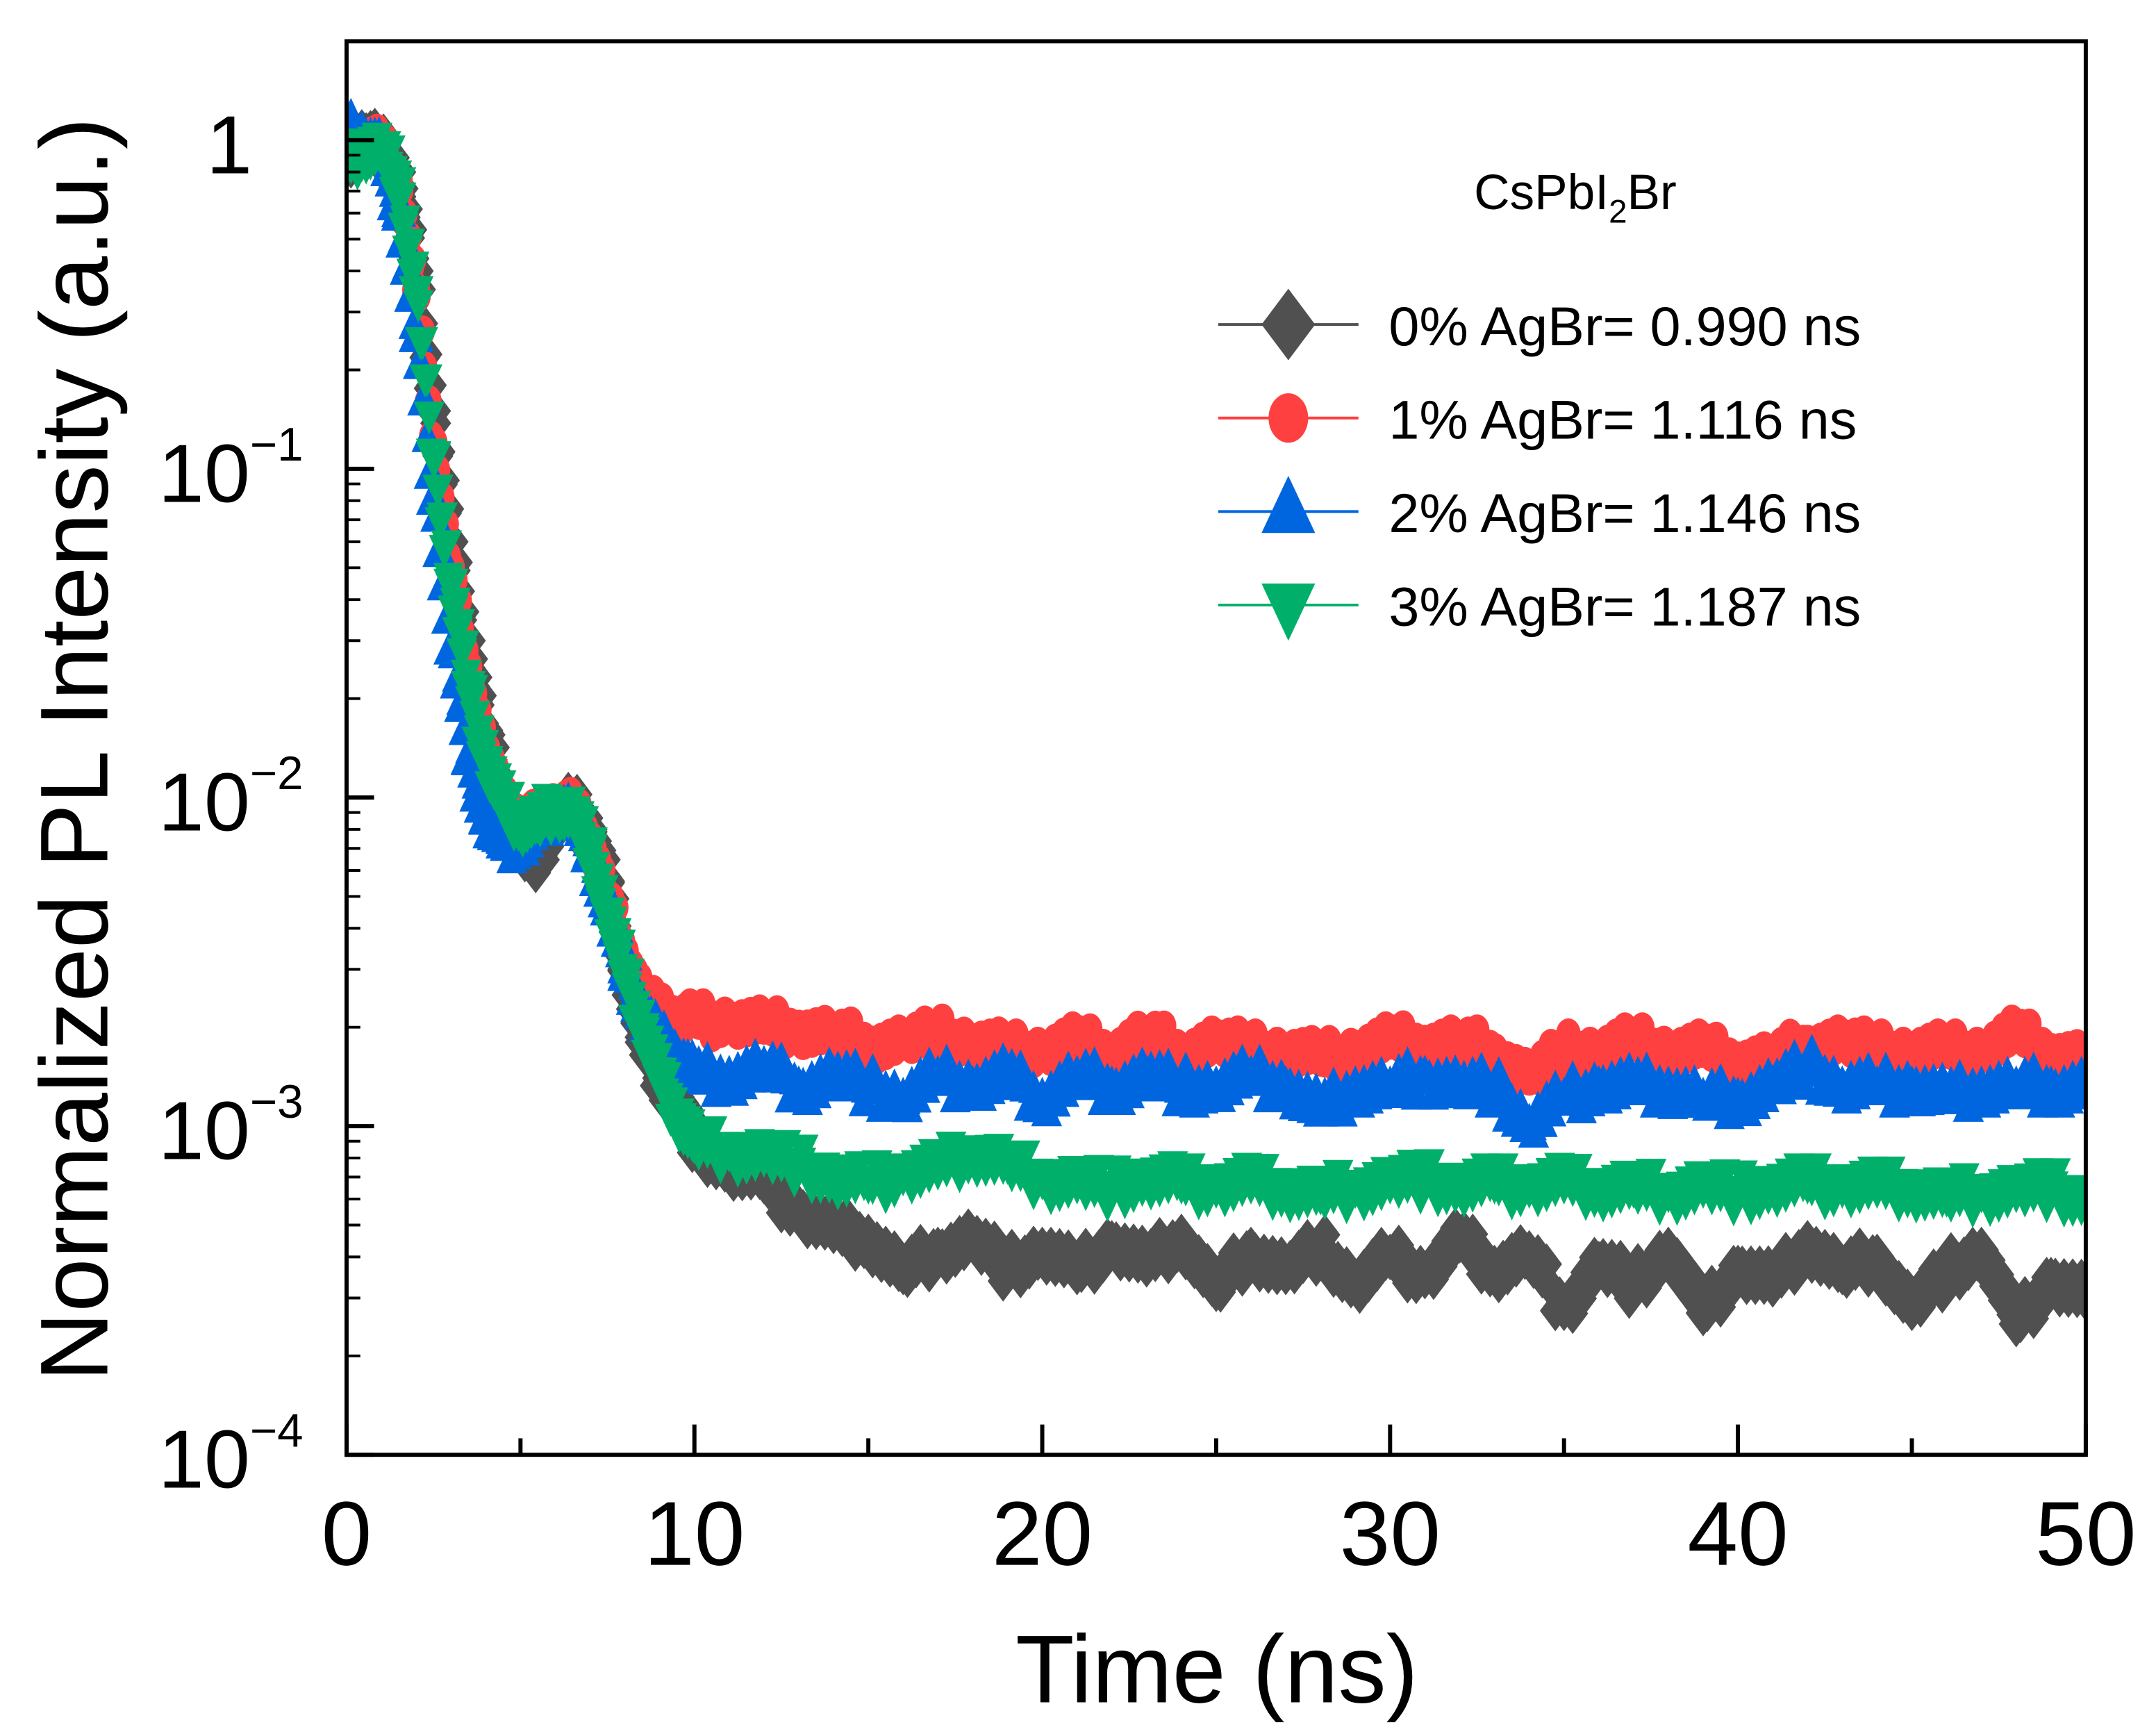 This screenshot has width=2156, height=1736. I want to click on legend-title: CsPbI2Br, so click(1575, 198).